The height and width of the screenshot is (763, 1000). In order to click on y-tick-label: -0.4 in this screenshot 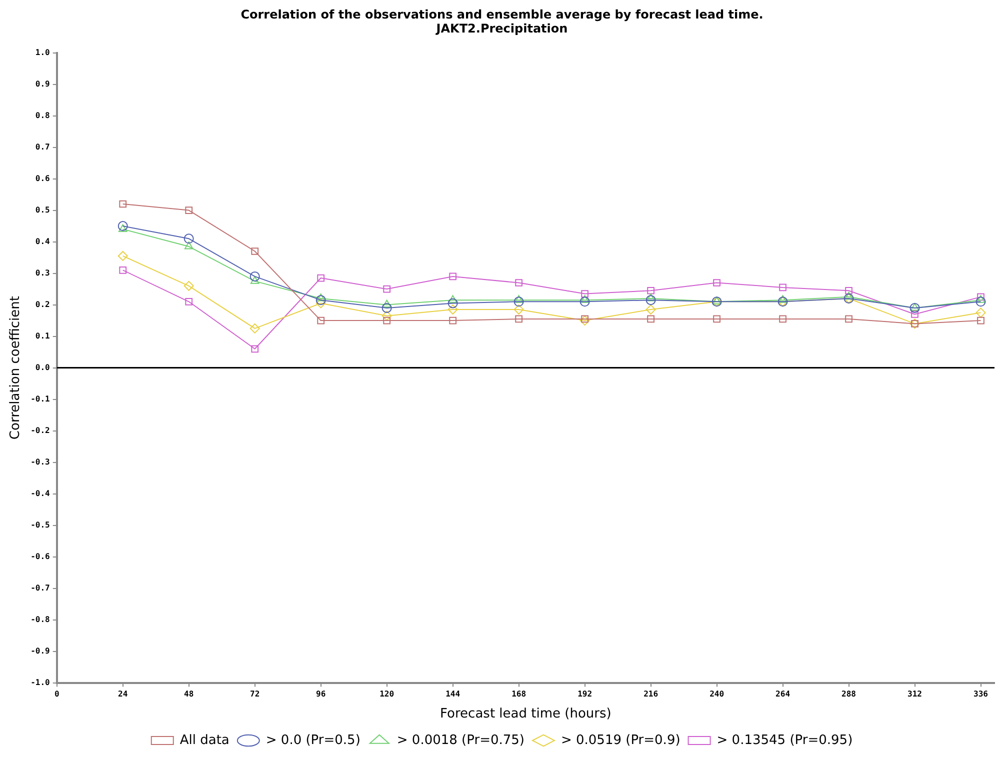, I will do `click(40, 493)`.